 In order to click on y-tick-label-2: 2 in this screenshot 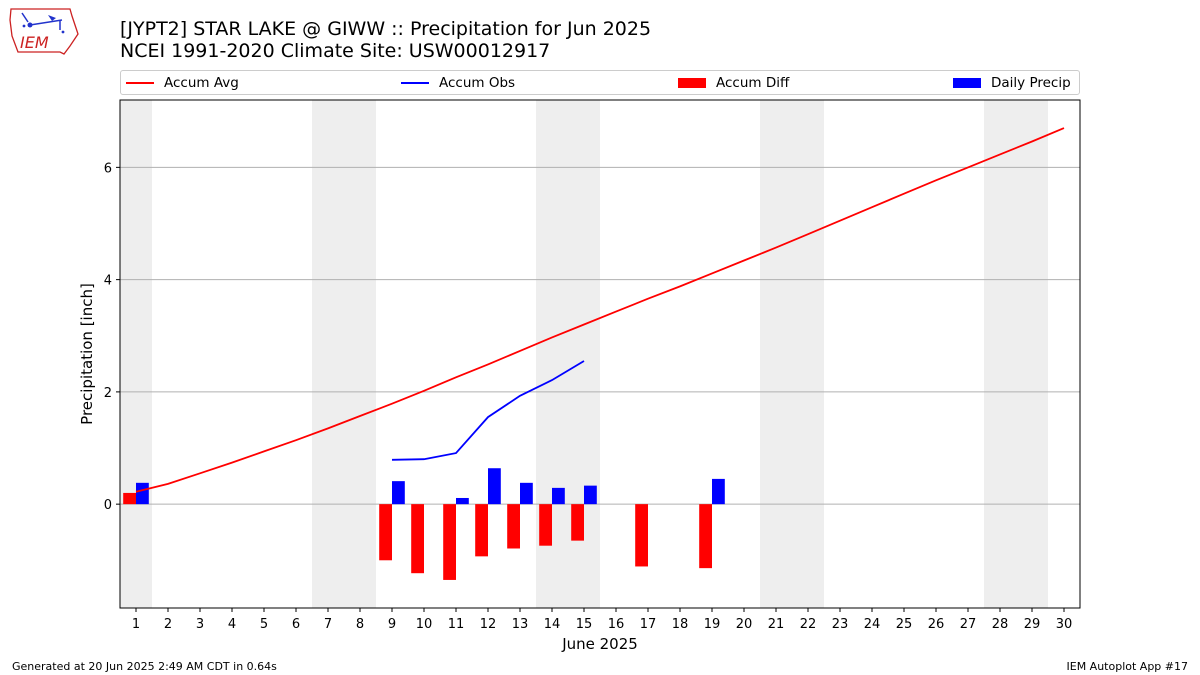, I will do `click(108, 393)`.